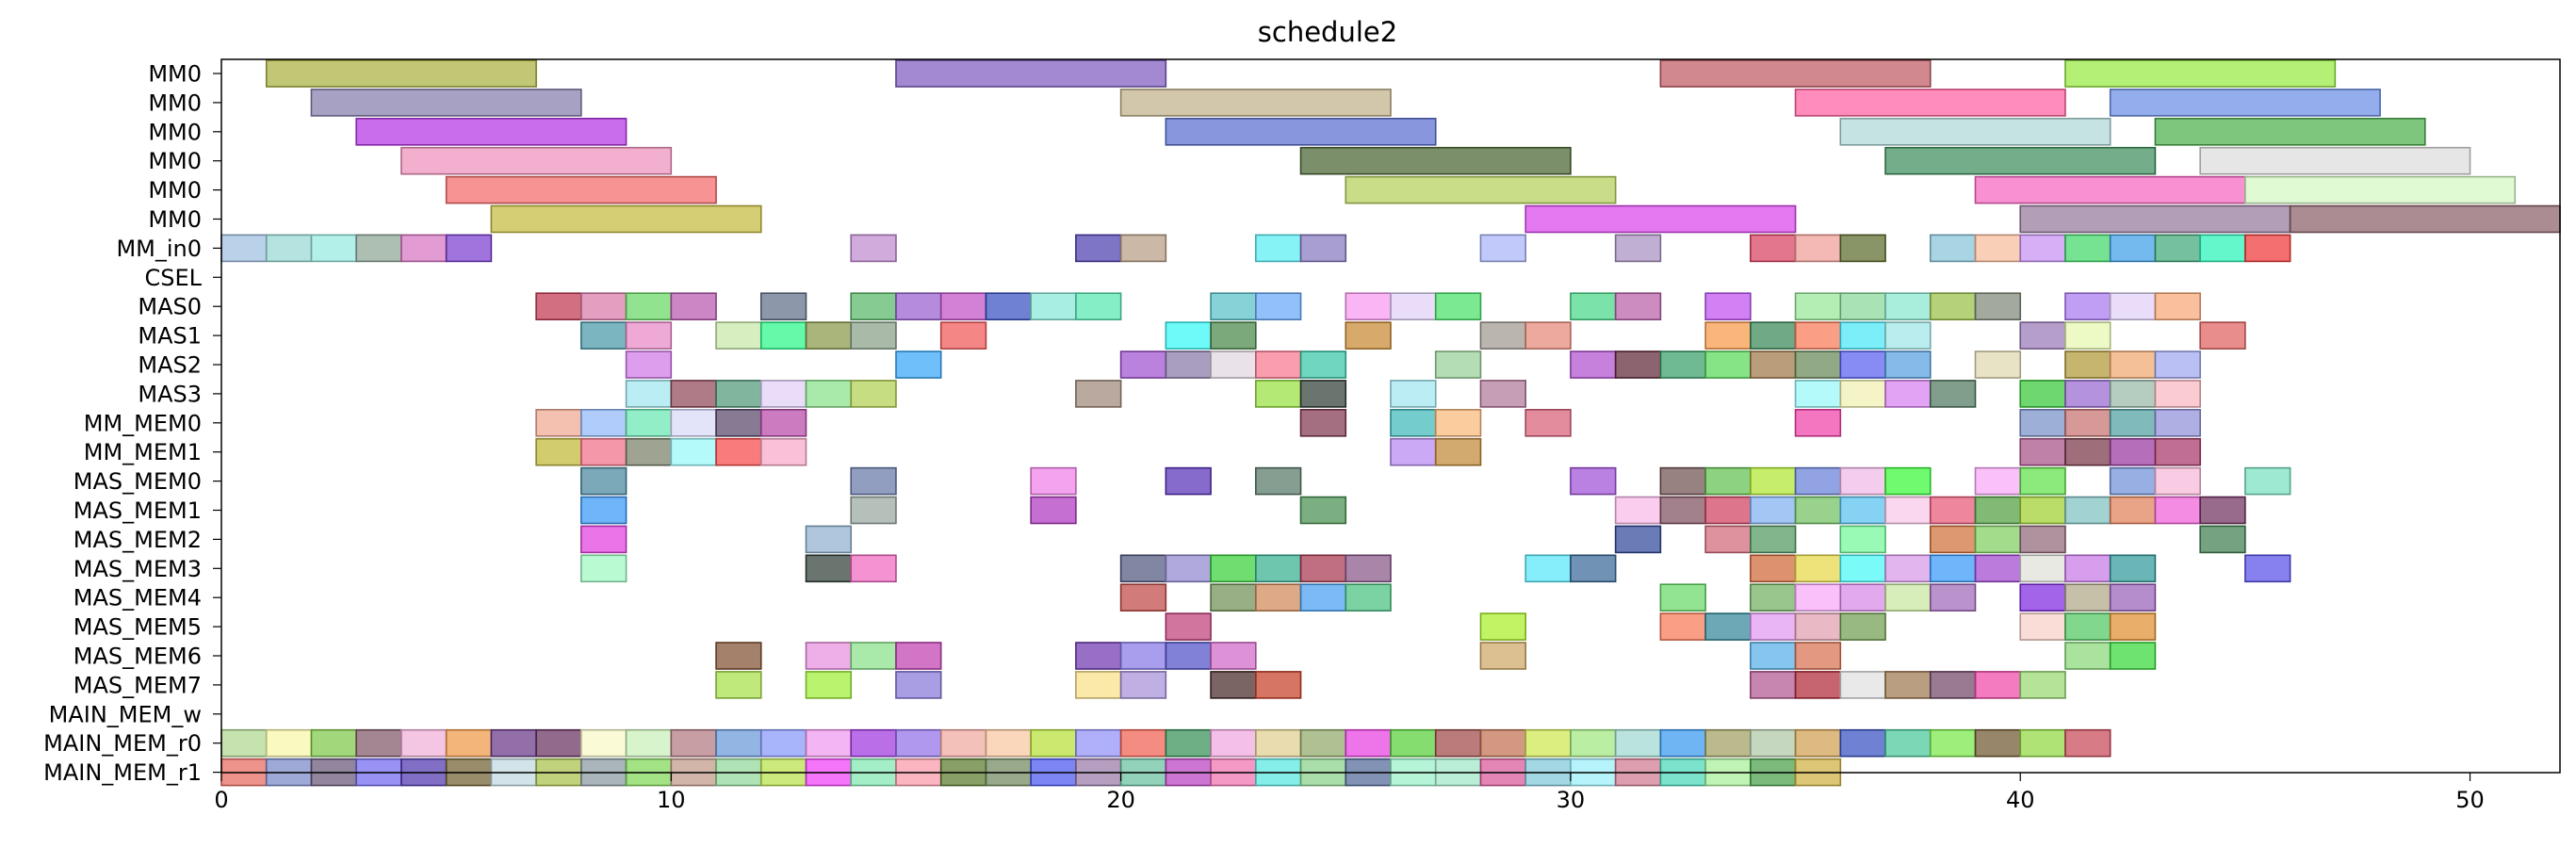  I want to click on x-tick-label: 40, so click(2020, 800).